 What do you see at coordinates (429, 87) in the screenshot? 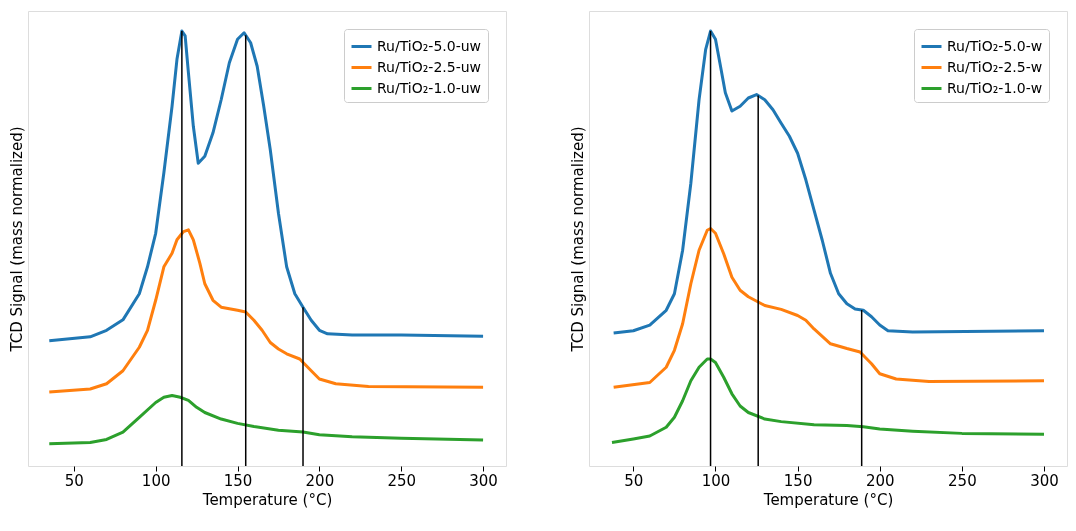
I see `legend-label: Ru/TiO₂-1.0-uw` at bounding box center [429, 87].